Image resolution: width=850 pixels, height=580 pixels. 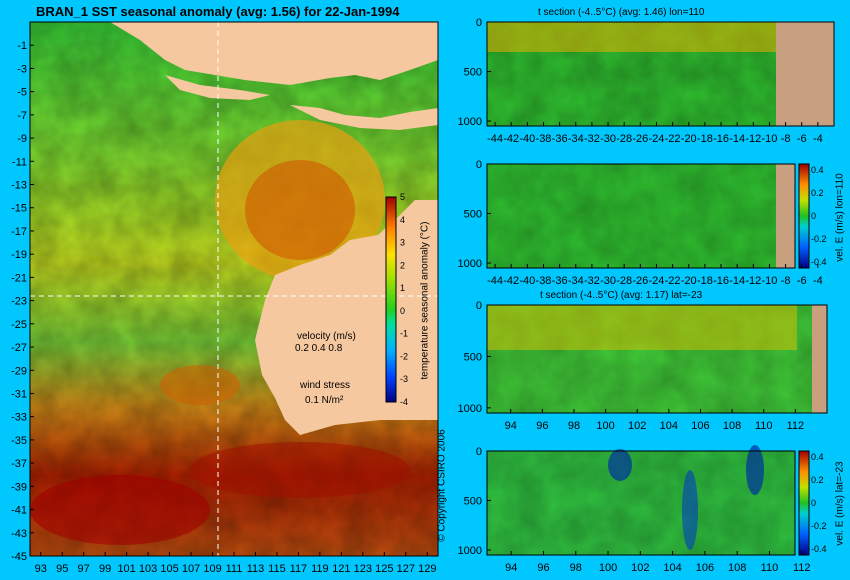 What do you see at coordinates (402, 197) in the screenshot?
I see `temp-colorbar-tick-label: 5` at bounding box center [402, 197].